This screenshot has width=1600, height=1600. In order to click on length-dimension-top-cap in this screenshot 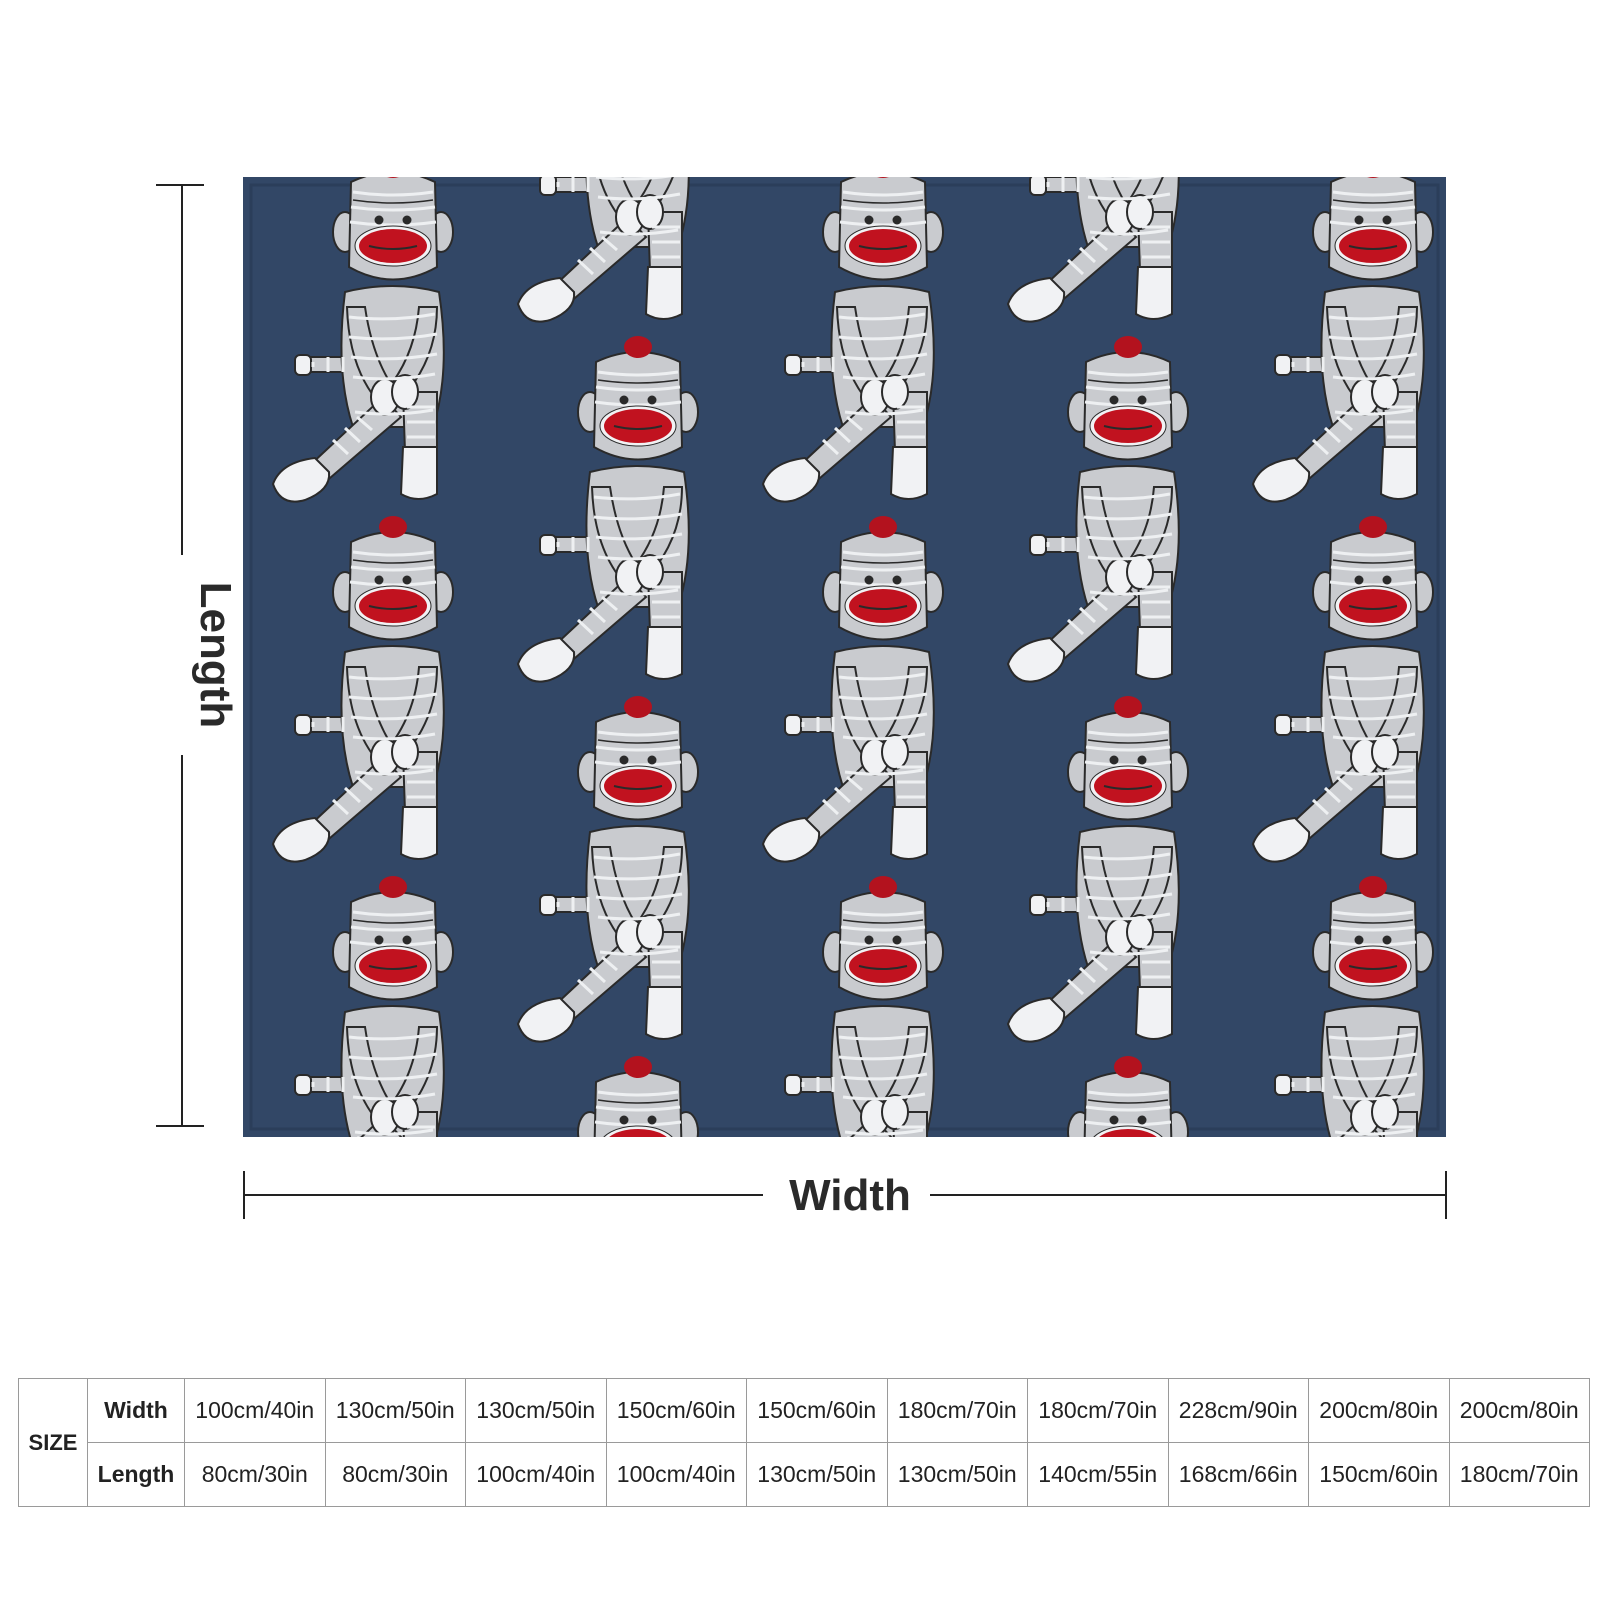, I will do `click(180, 185)`.